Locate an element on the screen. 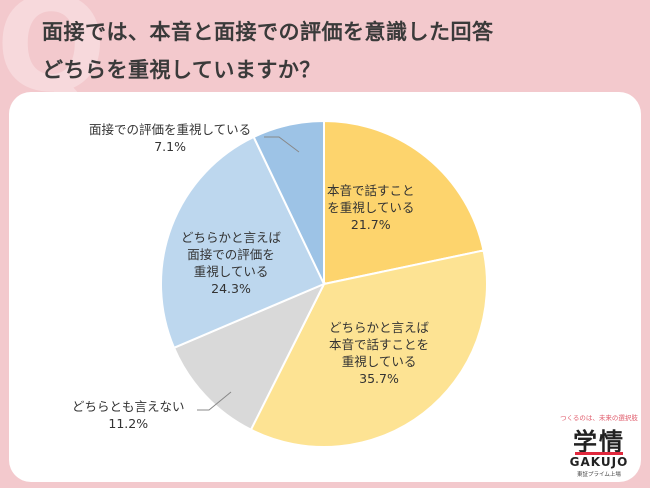 The image size is (650, 488). pie-slice-honne is located at coordinates (404, 202).